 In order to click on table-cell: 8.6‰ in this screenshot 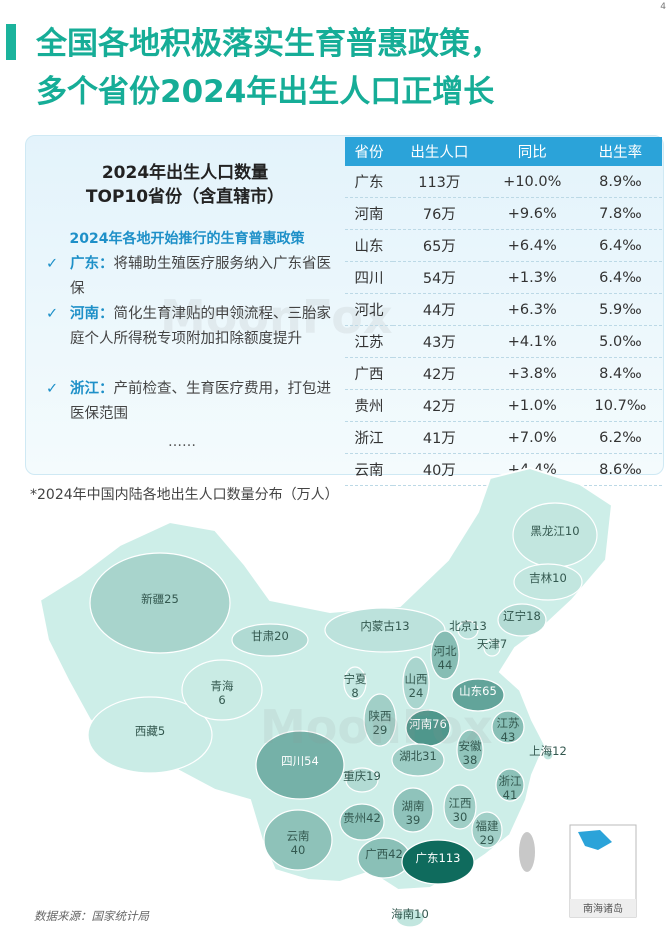, I will do `click(620, 469)`.